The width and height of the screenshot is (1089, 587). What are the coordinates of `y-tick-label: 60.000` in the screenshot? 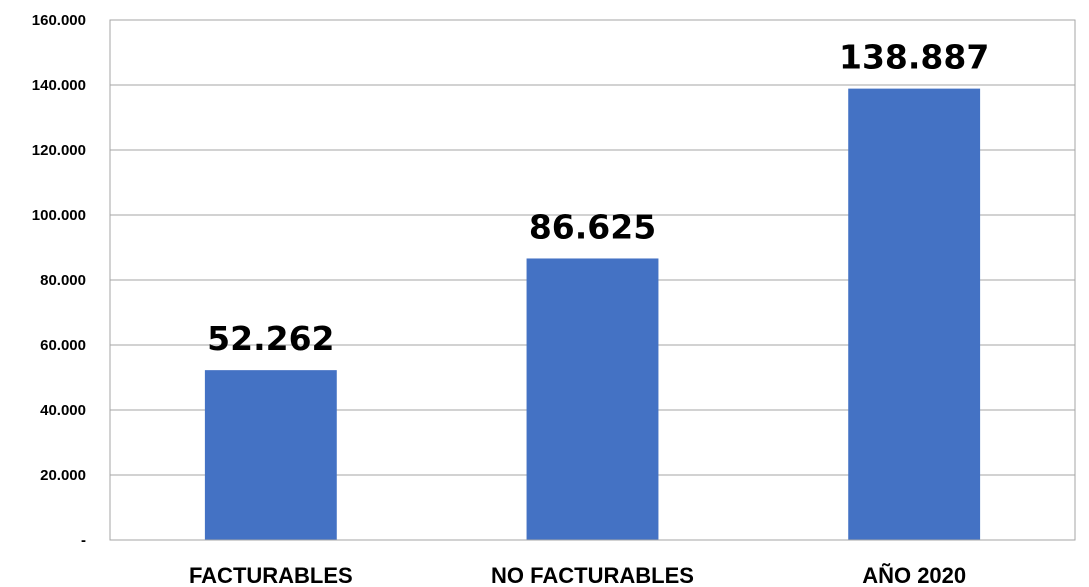 It's located at (63, 345).